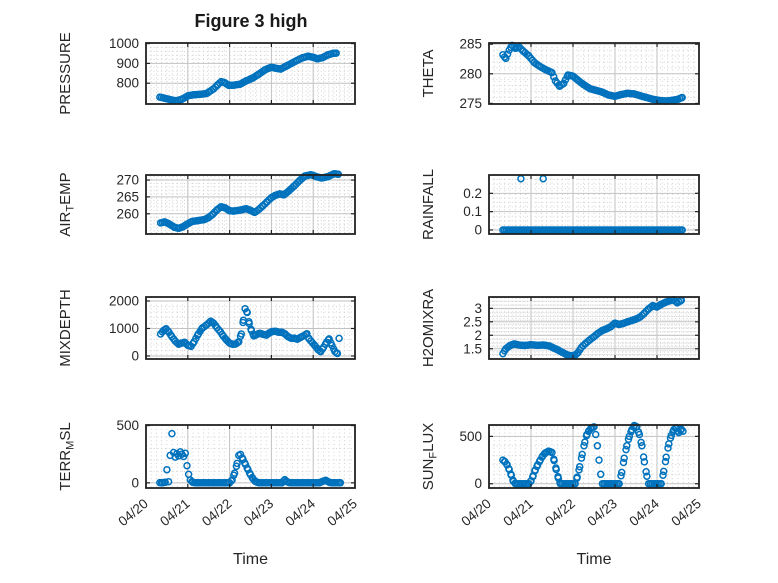 This screenshot has width=778, height=583. What do you see at coordinates (472, 348) in the screenshot?
I see `y-tick-label: 1.5` at bounding box center [472, 348].